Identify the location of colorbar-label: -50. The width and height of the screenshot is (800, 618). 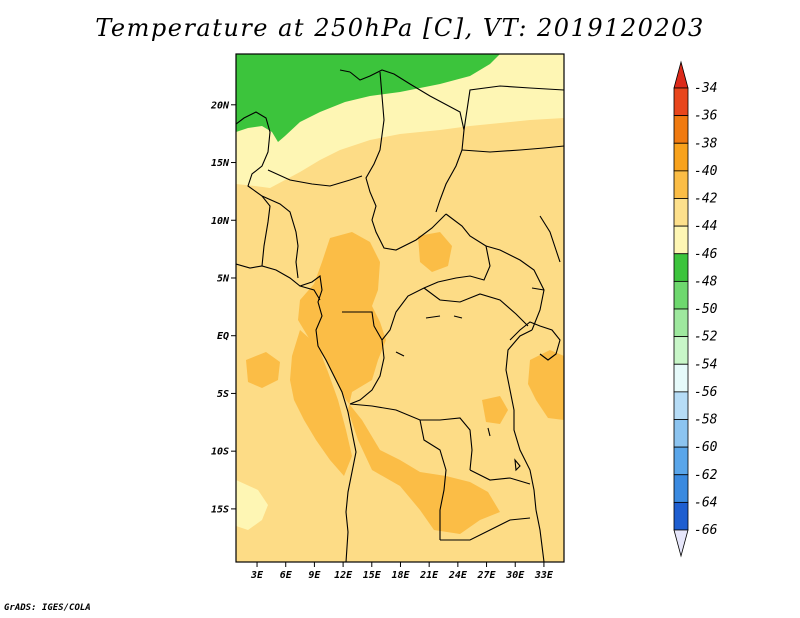
(706, 309).